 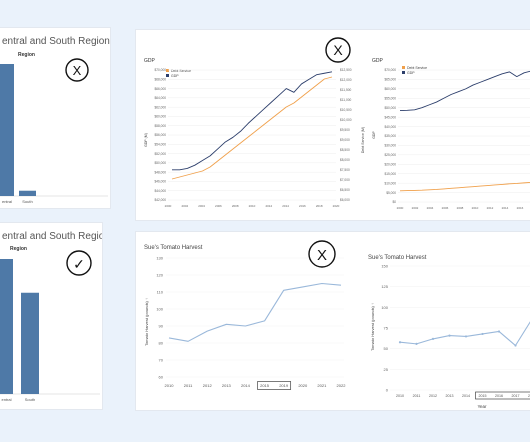 What do you see at coordinates (345, 170) in the screenshot?
I see `gdp-left-ytick-right: $7,500` at bounding box center [345, 170].